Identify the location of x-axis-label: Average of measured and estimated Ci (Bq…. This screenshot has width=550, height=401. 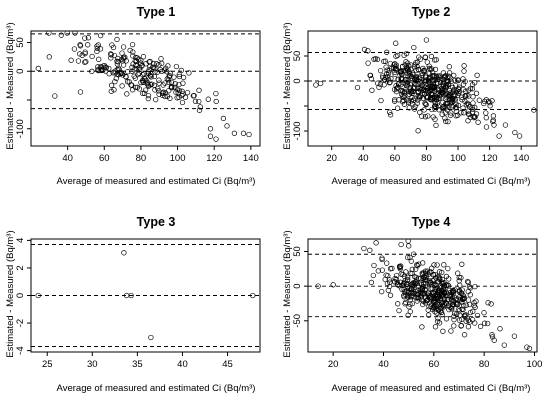
(156, 388).